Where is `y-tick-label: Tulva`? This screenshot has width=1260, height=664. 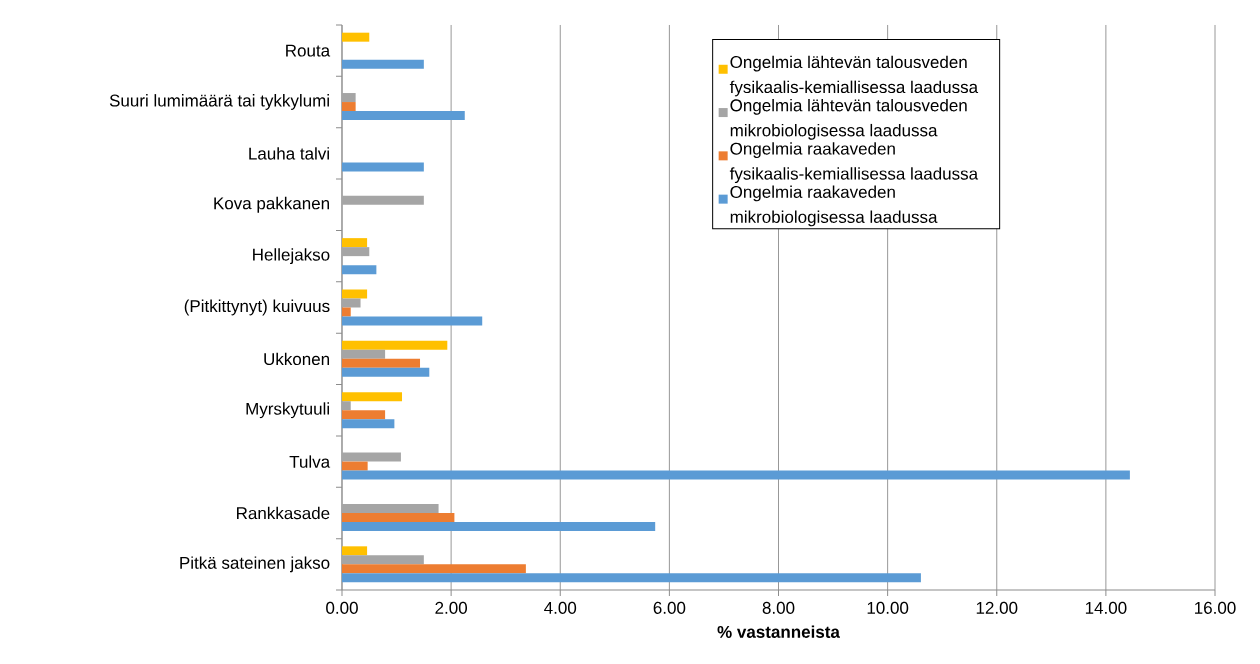
y-tick-label: Tulva is located at coordinates (310, 461).